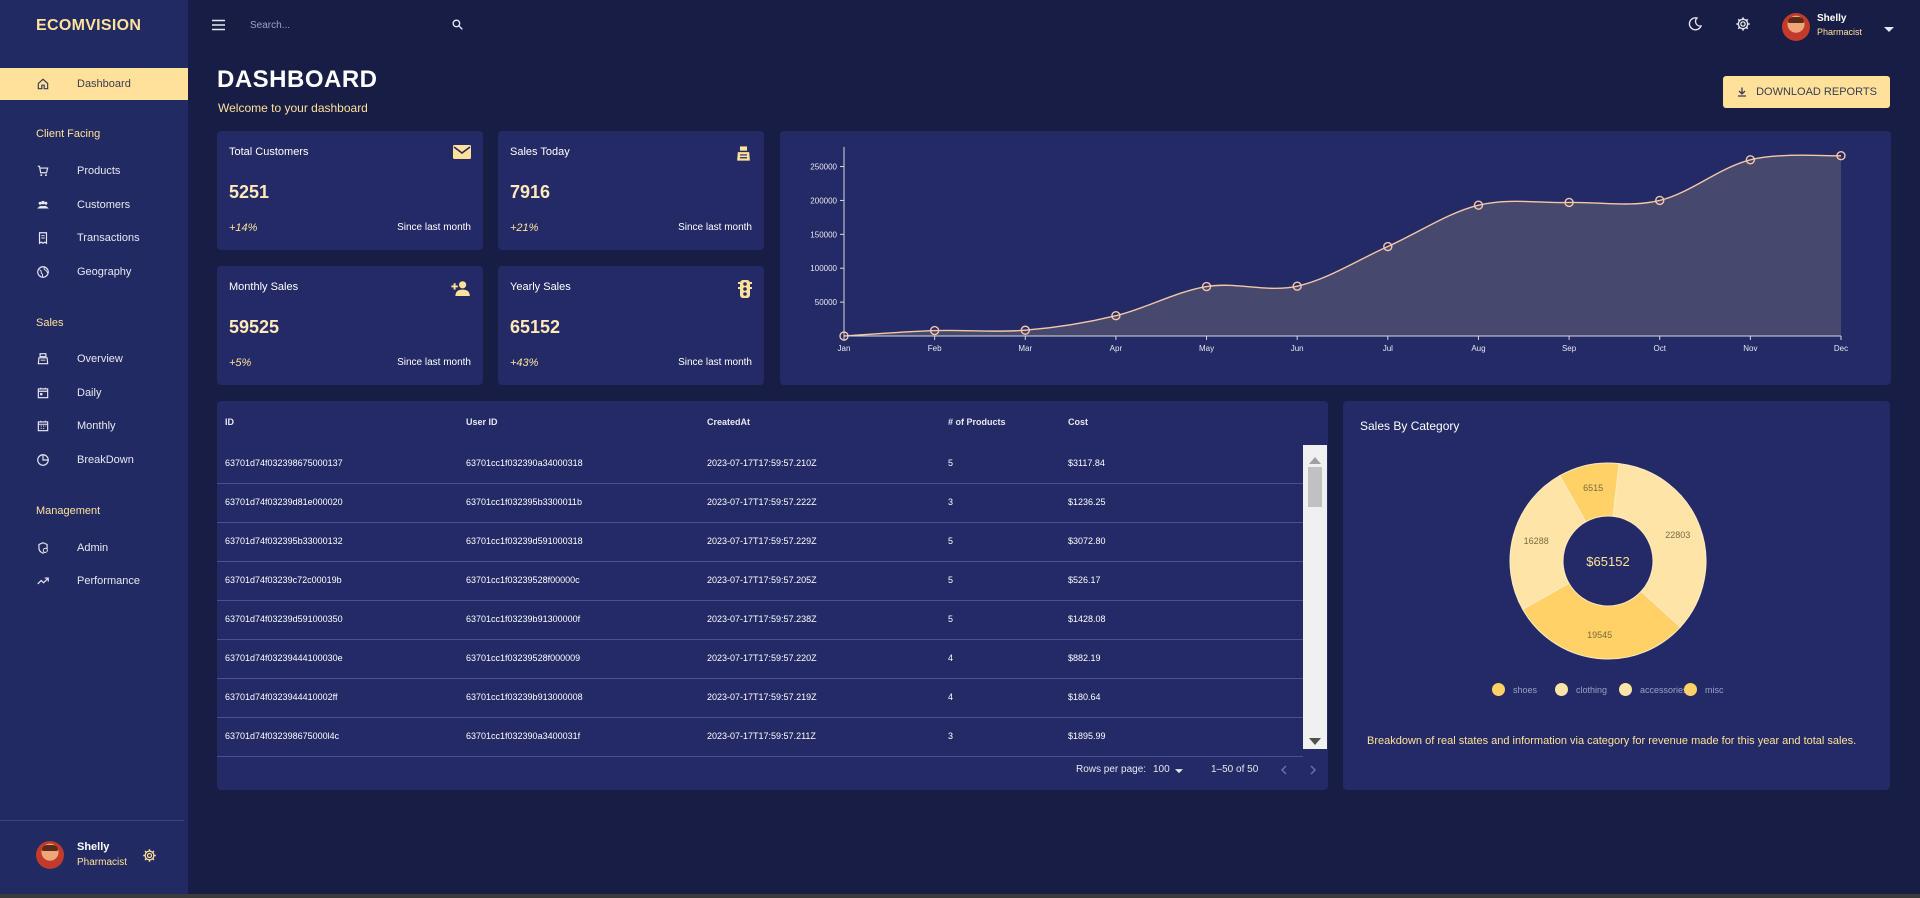  Describe the element at coordinates (1677, 535) in the screenshot. I see `donut-slice-label: 22803` at that location.